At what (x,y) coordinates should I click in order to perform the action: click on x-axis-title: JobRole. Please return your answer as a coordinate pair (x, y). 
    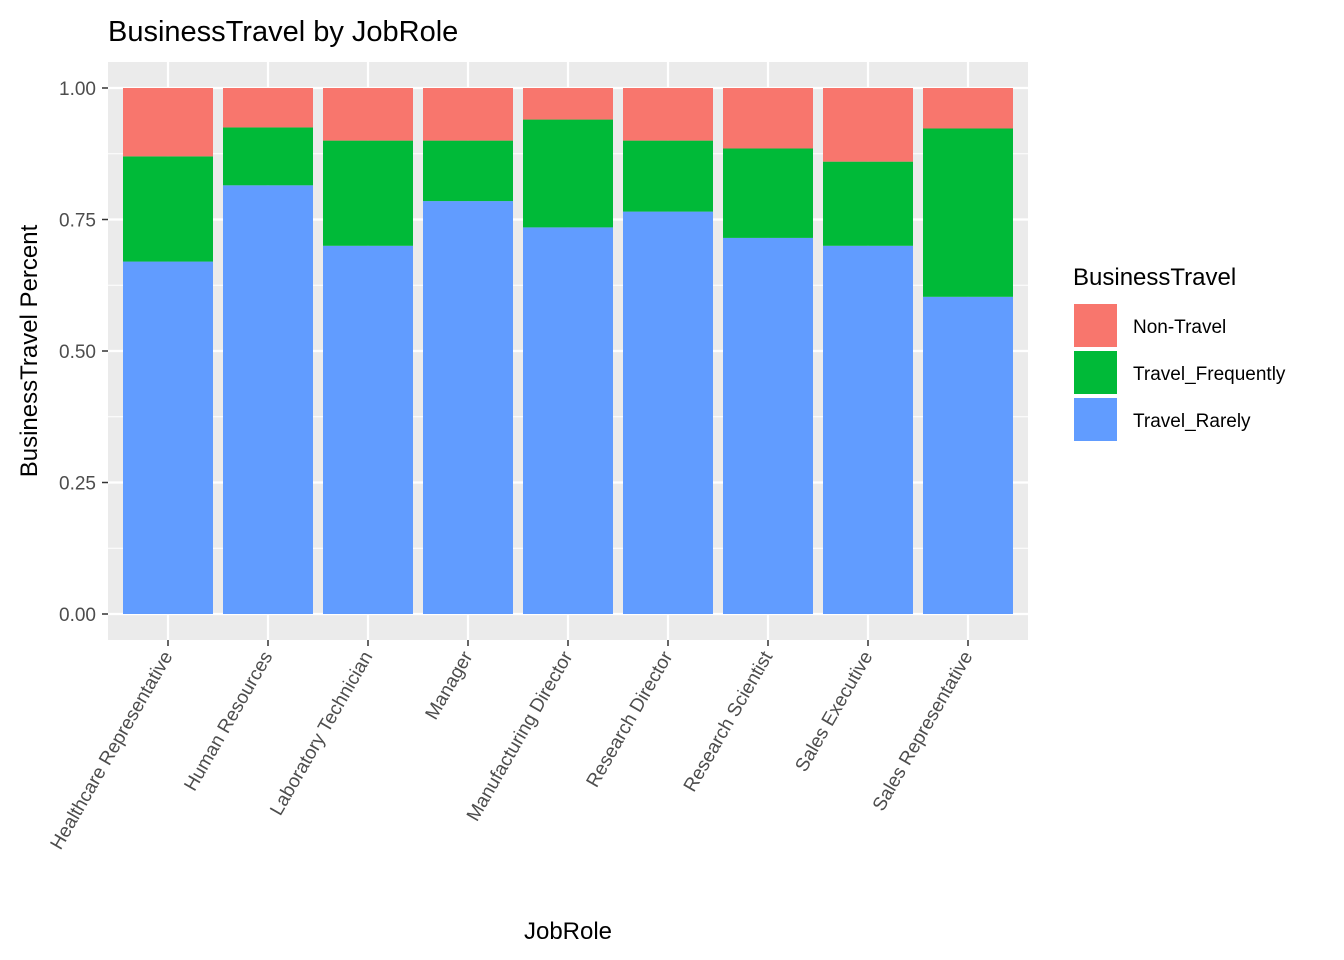
    Looking at the image, I should click on (568, 931).